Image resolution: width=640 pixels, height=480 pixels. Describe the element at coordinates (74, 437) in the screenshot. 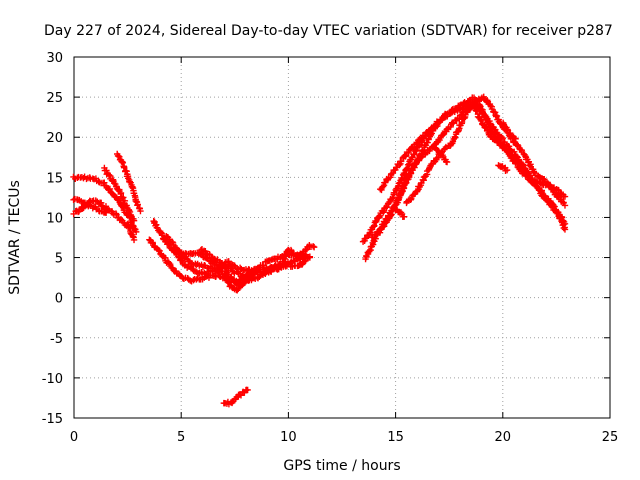

I see `x-tick-label: 0` at that location.